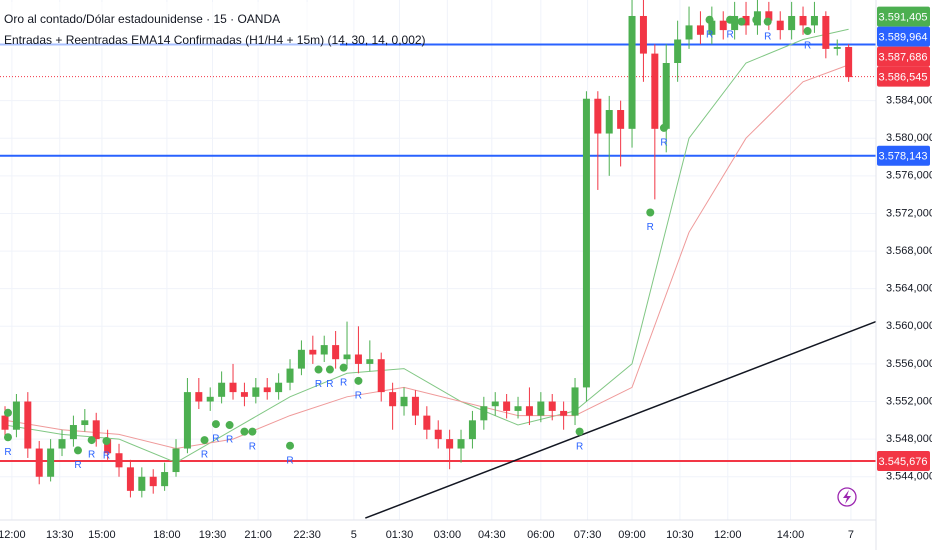 The image size is (932, 550). What do you see at coordinates (909, 251) in the screenshot?
I see `y-tick-label: 3.568,000` at bounding box center [909, 251].